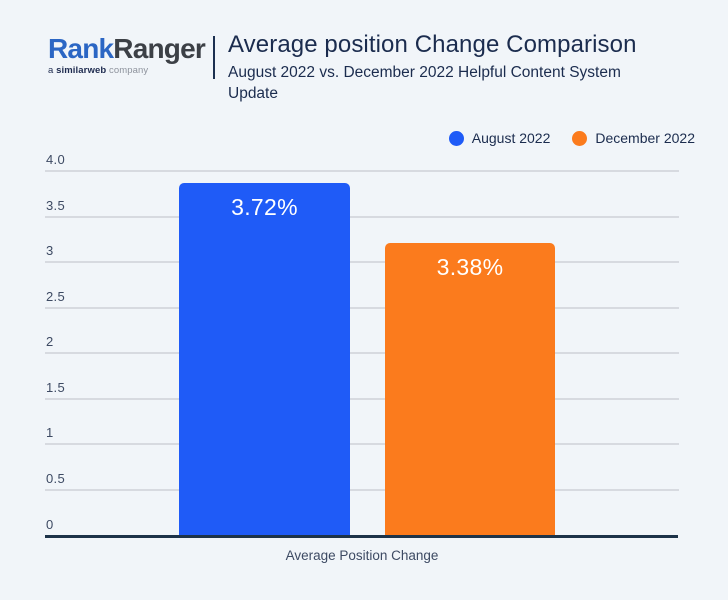  Describe the element at coordinates (159, 48) in the screenshot. I see `logo-ranger-text: Ranger` at that location.